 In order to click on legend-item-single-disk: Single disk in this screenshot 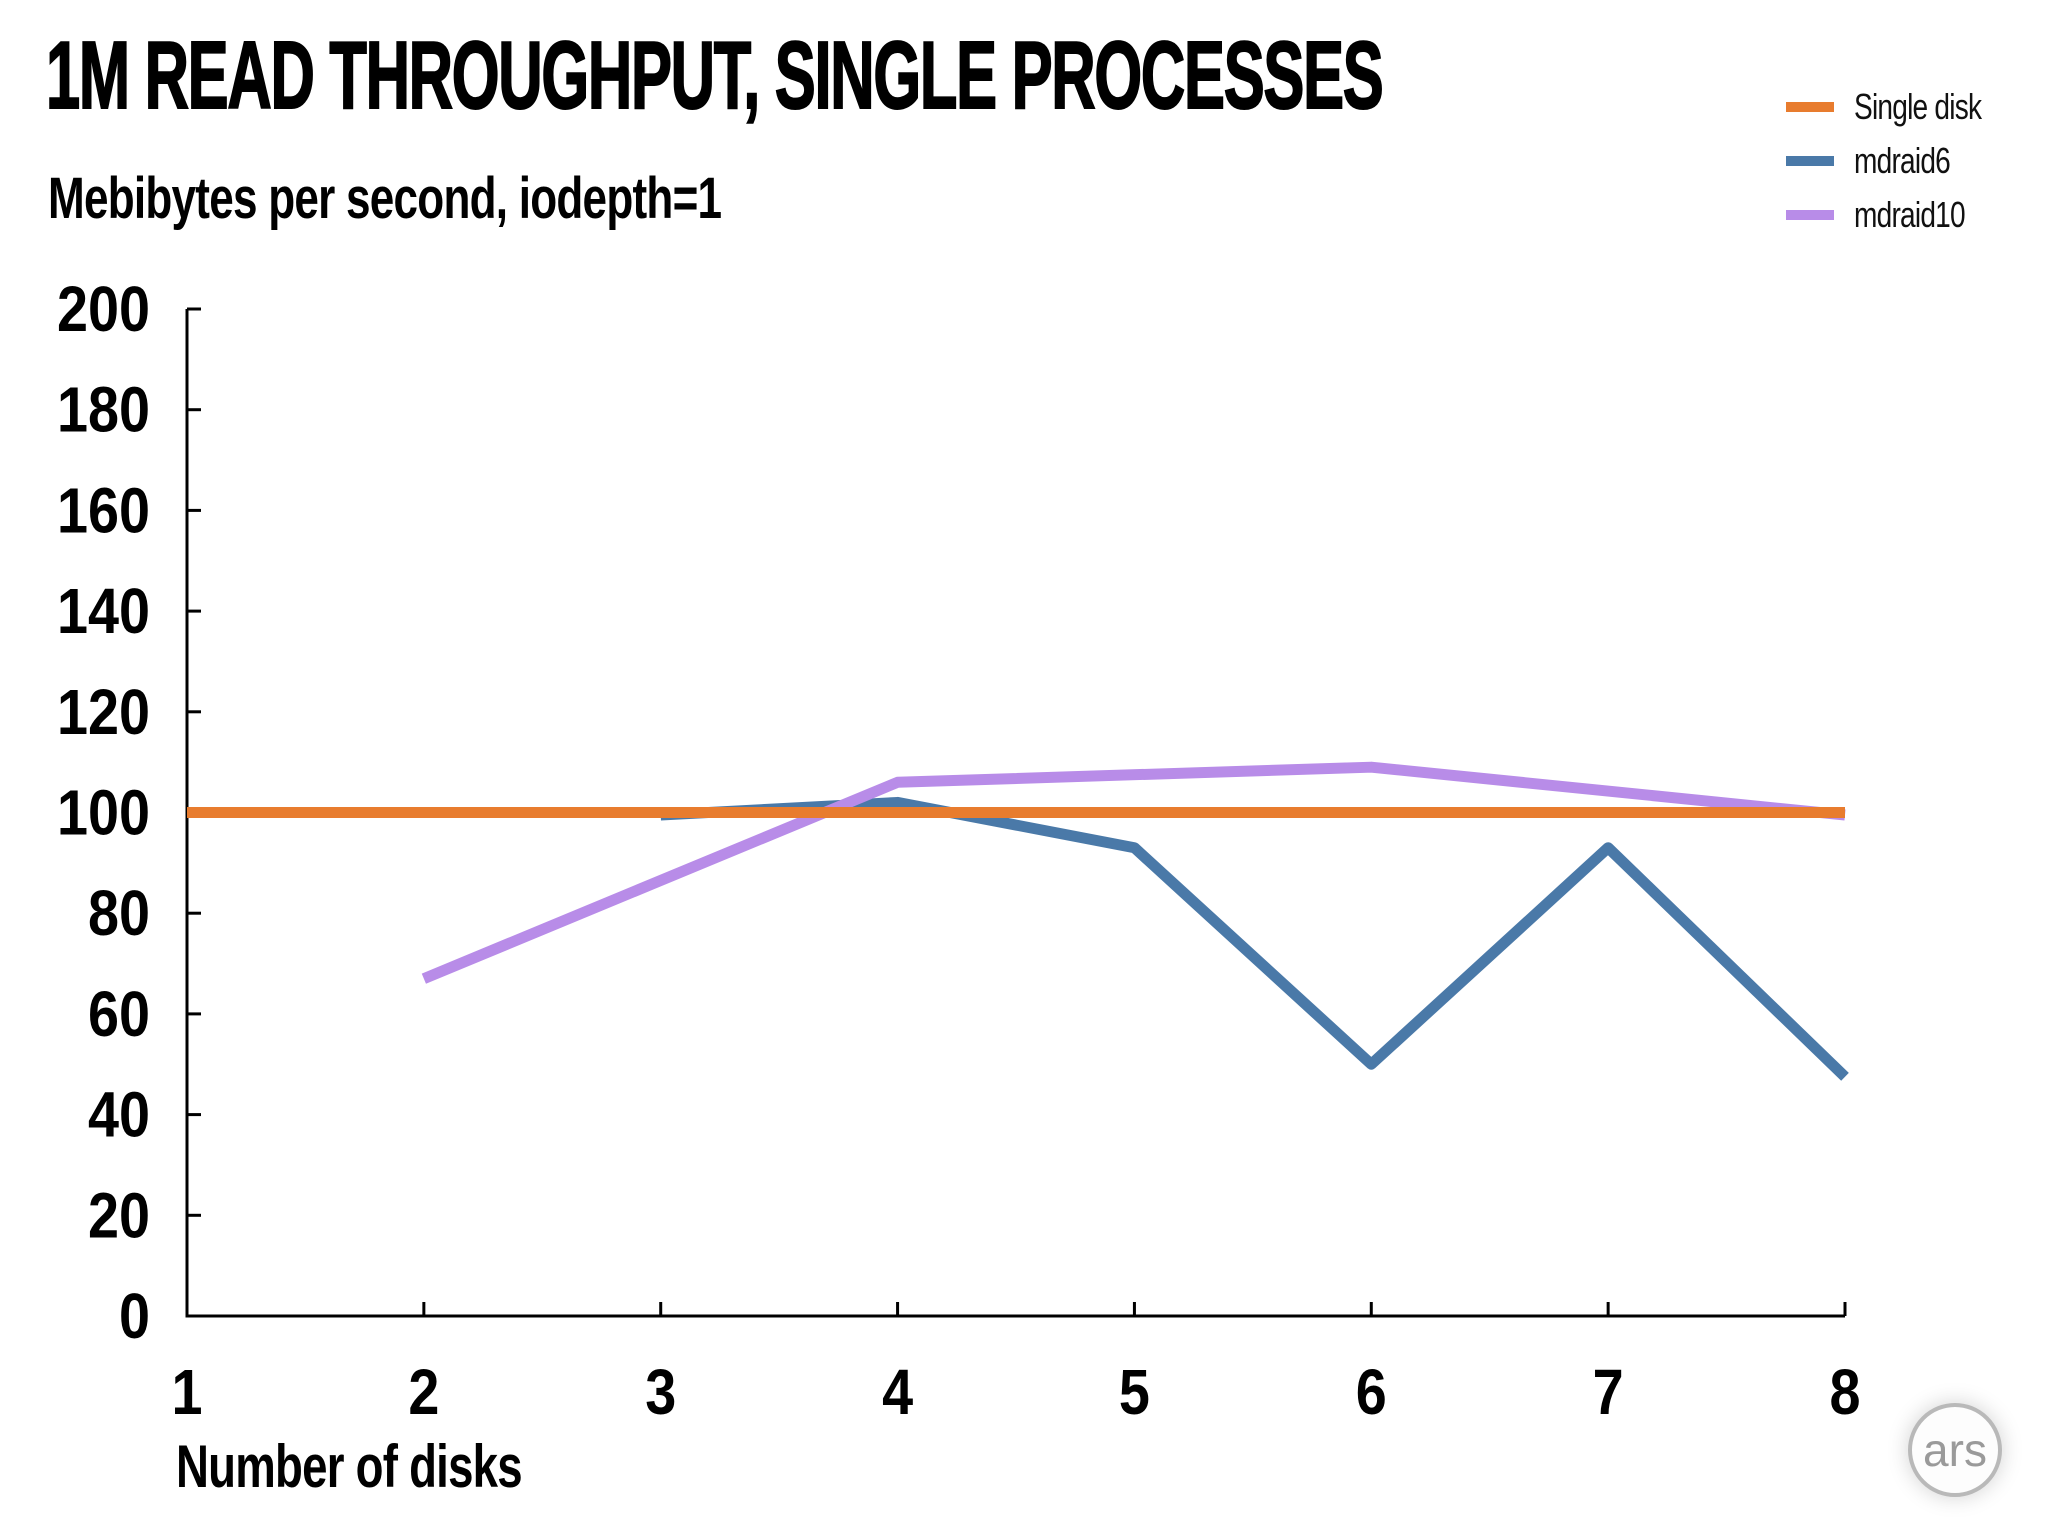, I will do `click(1901, 106)`.